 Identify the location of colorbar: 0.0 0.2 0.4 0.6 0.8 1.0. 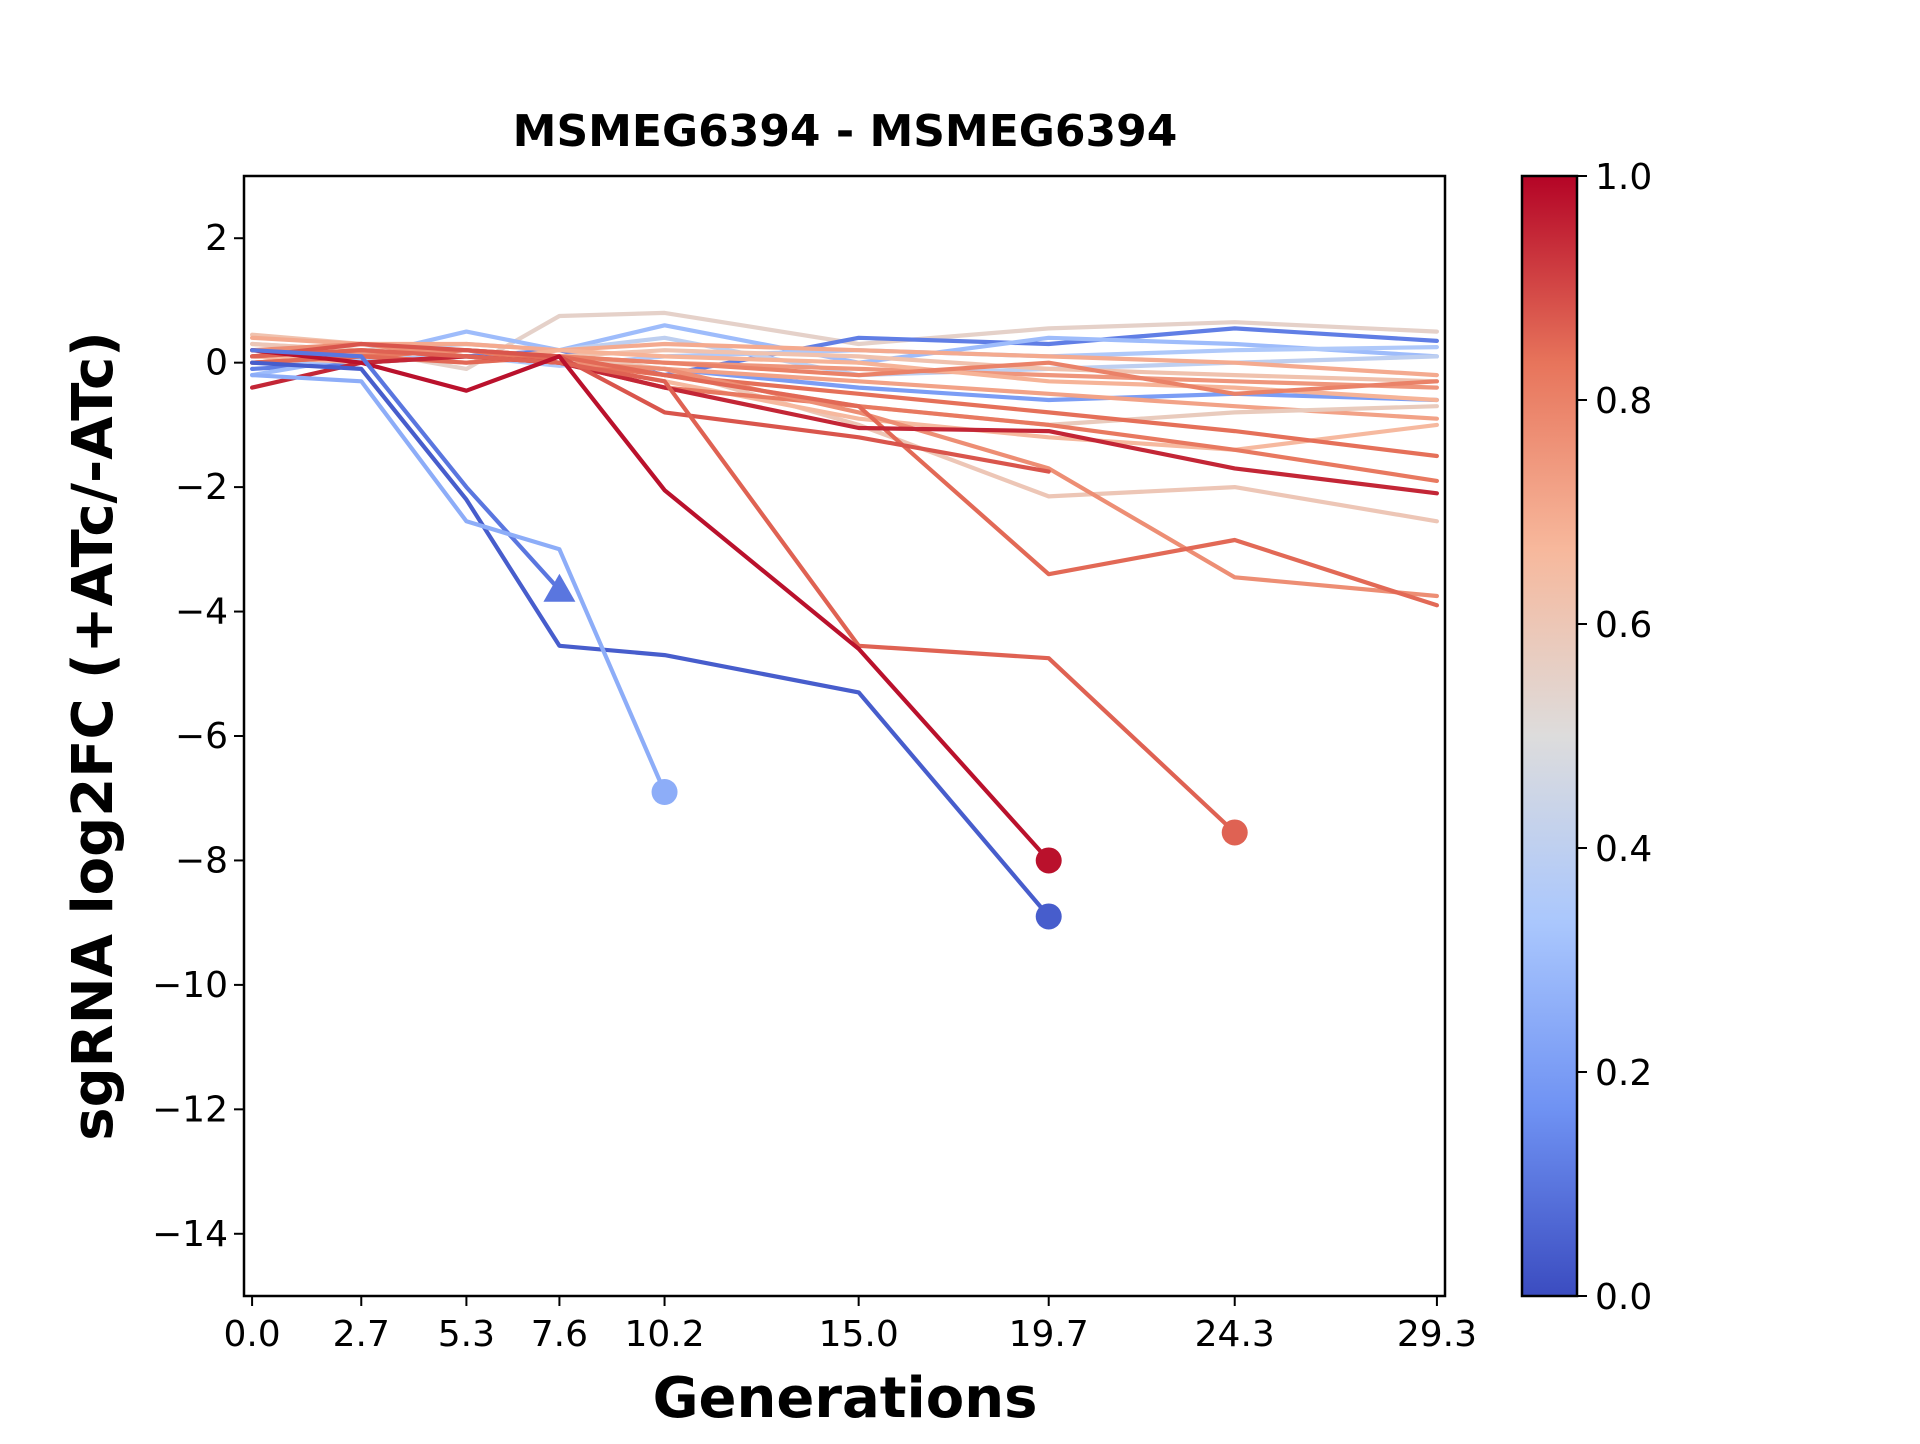
(1586, 737).